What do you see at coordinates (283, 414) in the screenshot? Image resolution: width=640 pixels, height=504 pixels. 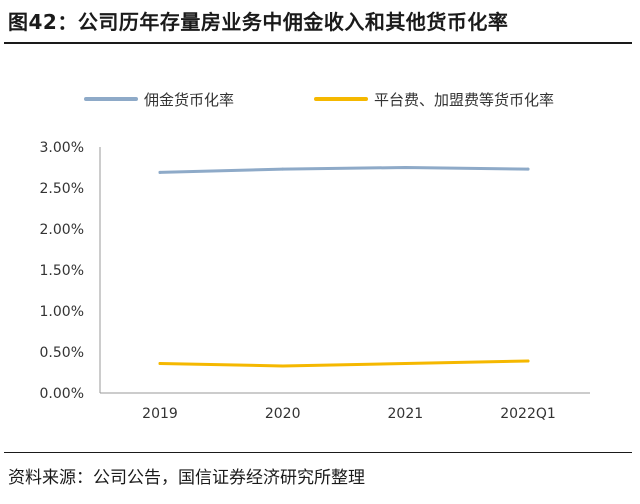 I see `x-tick-label: 2020` at bounding box center [283, 414].